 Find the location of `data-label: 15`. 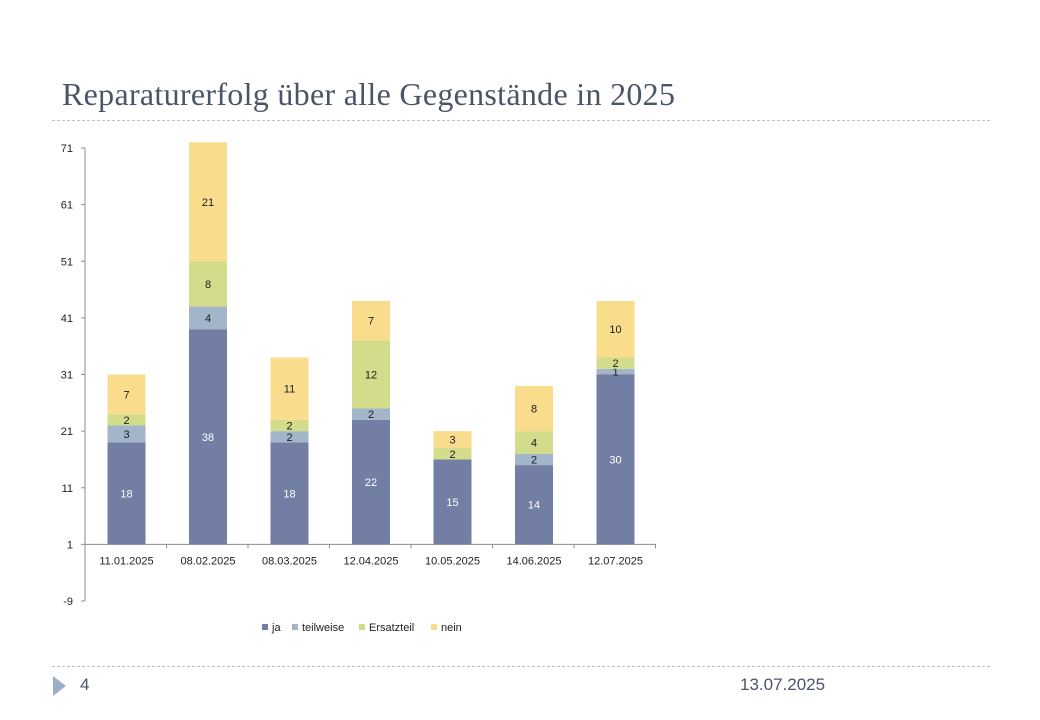

data-label: 15 is located at coordinates (452, 503).